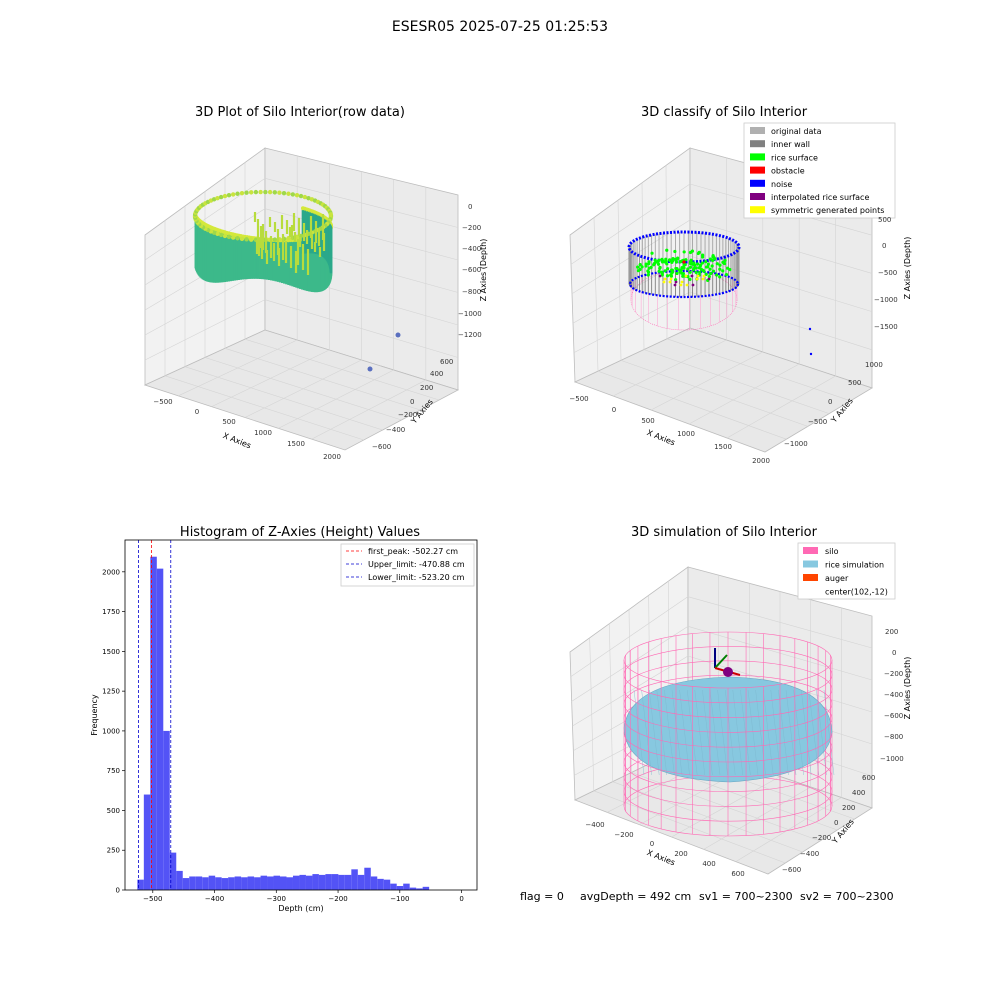  I want to click on p4-ytick: −400, so click(809, 854).